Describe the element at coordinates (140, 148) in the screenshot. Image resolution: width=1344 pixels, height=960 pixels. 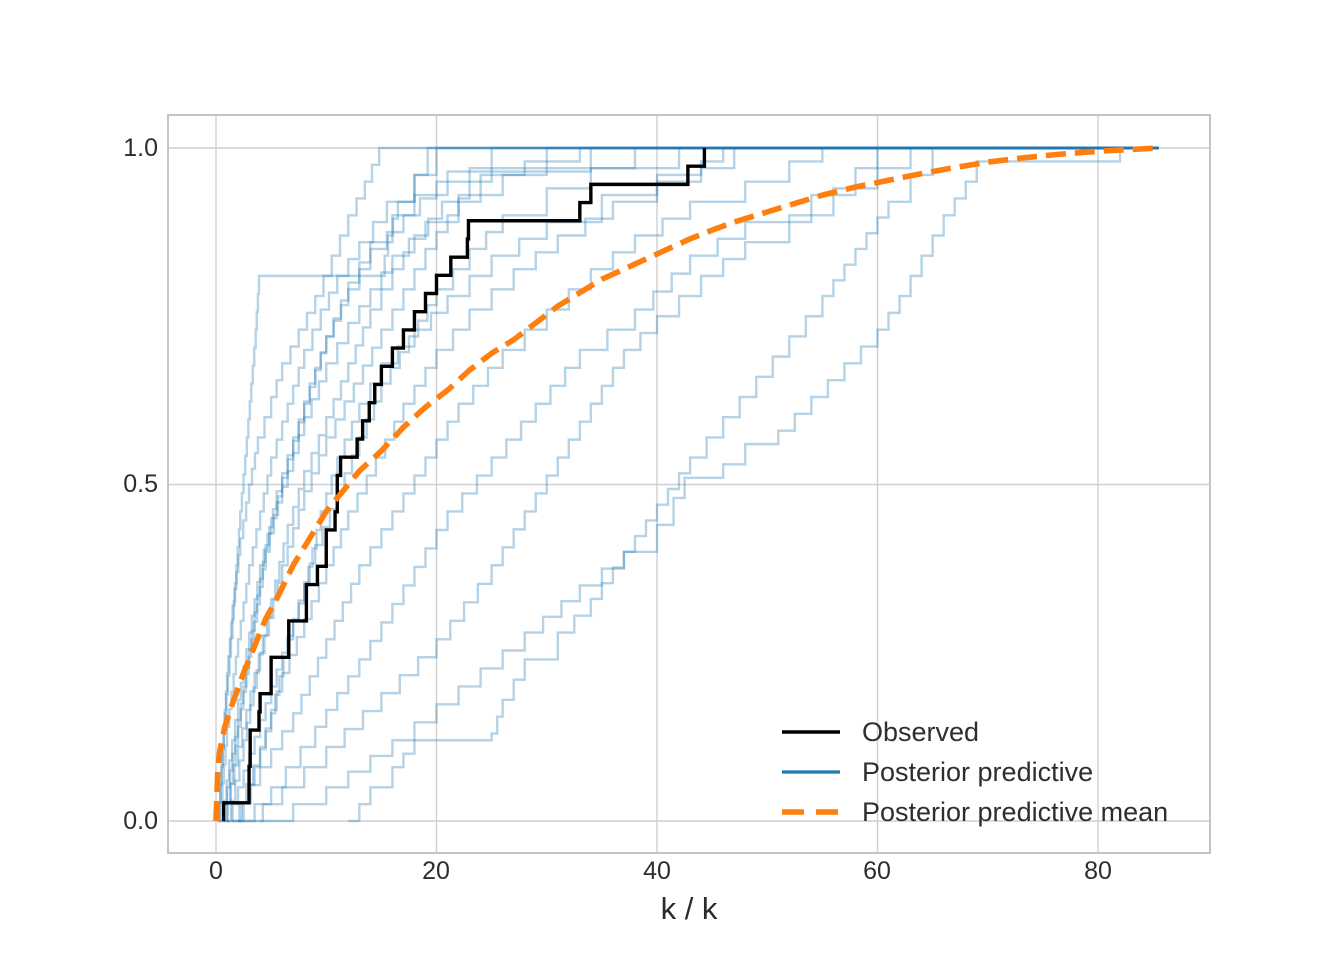
I see `y-tick-label-1.0: 1.0` at that location.